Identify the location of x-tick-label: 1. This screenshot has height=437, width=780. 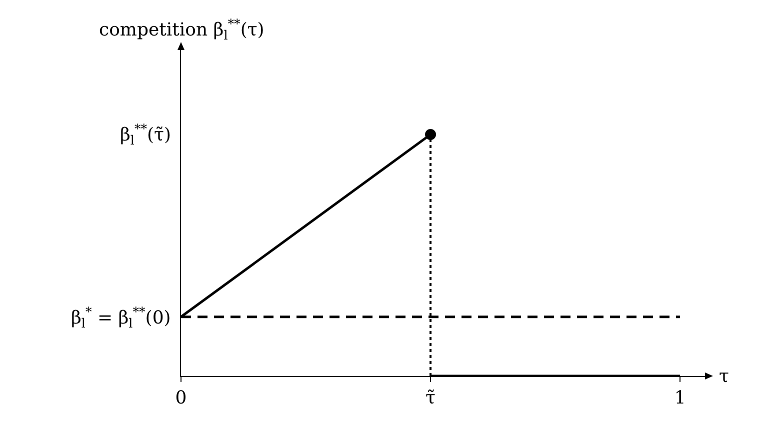
(680, 398).